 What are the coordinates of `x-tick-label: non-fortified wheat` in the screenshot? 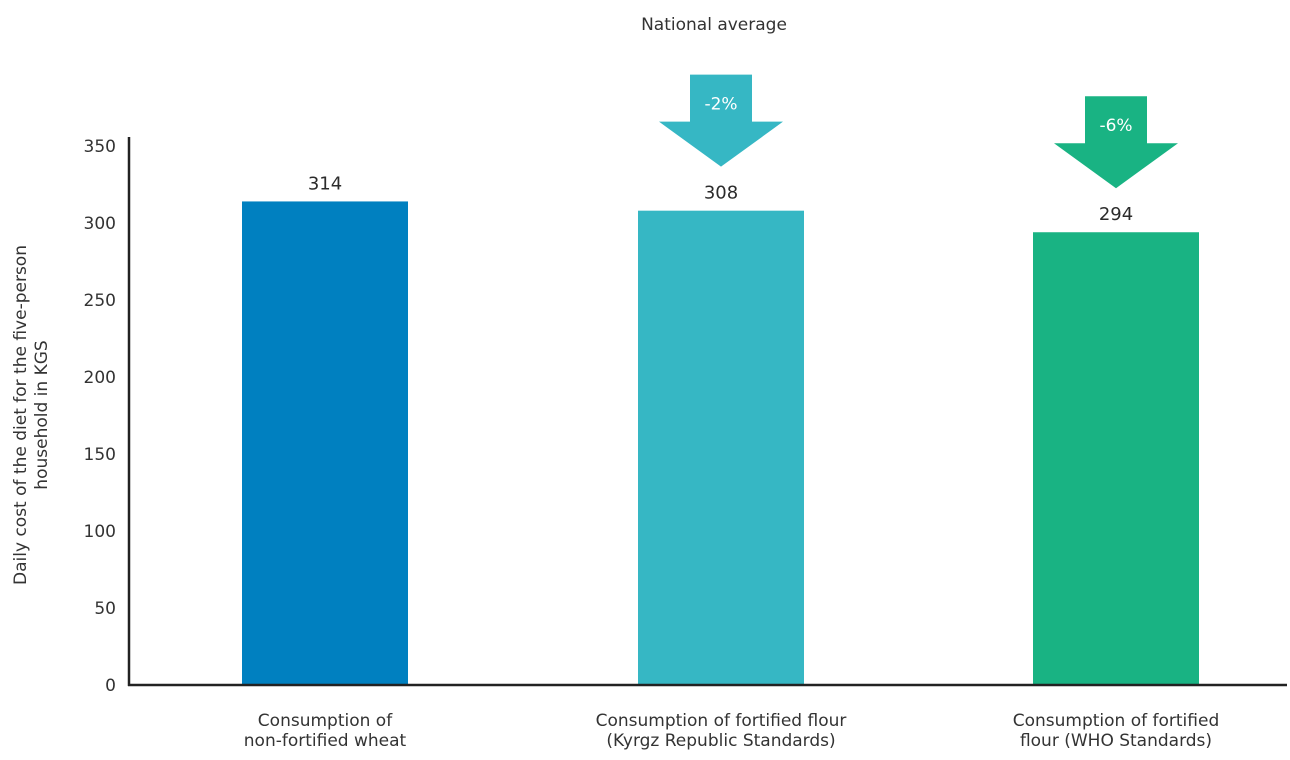 It's located at (325, 741).